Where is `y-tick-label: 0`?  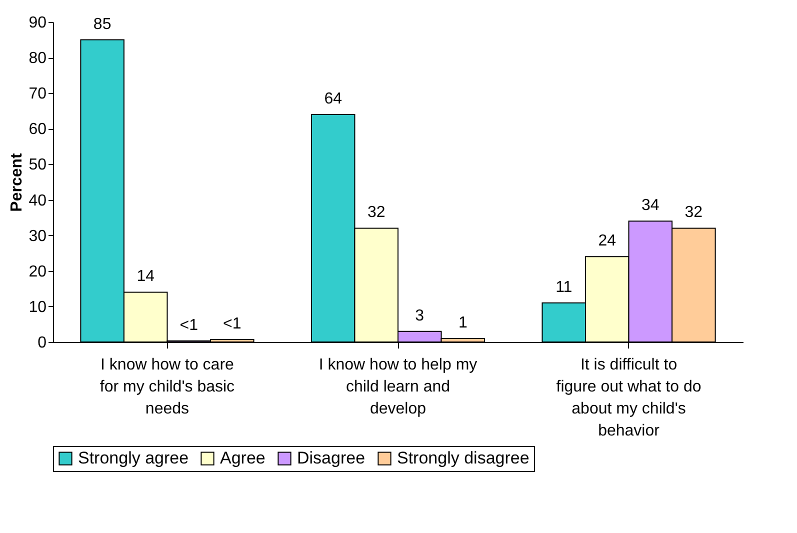
y-tick-label: 0 is located at coordinates (42, 343).